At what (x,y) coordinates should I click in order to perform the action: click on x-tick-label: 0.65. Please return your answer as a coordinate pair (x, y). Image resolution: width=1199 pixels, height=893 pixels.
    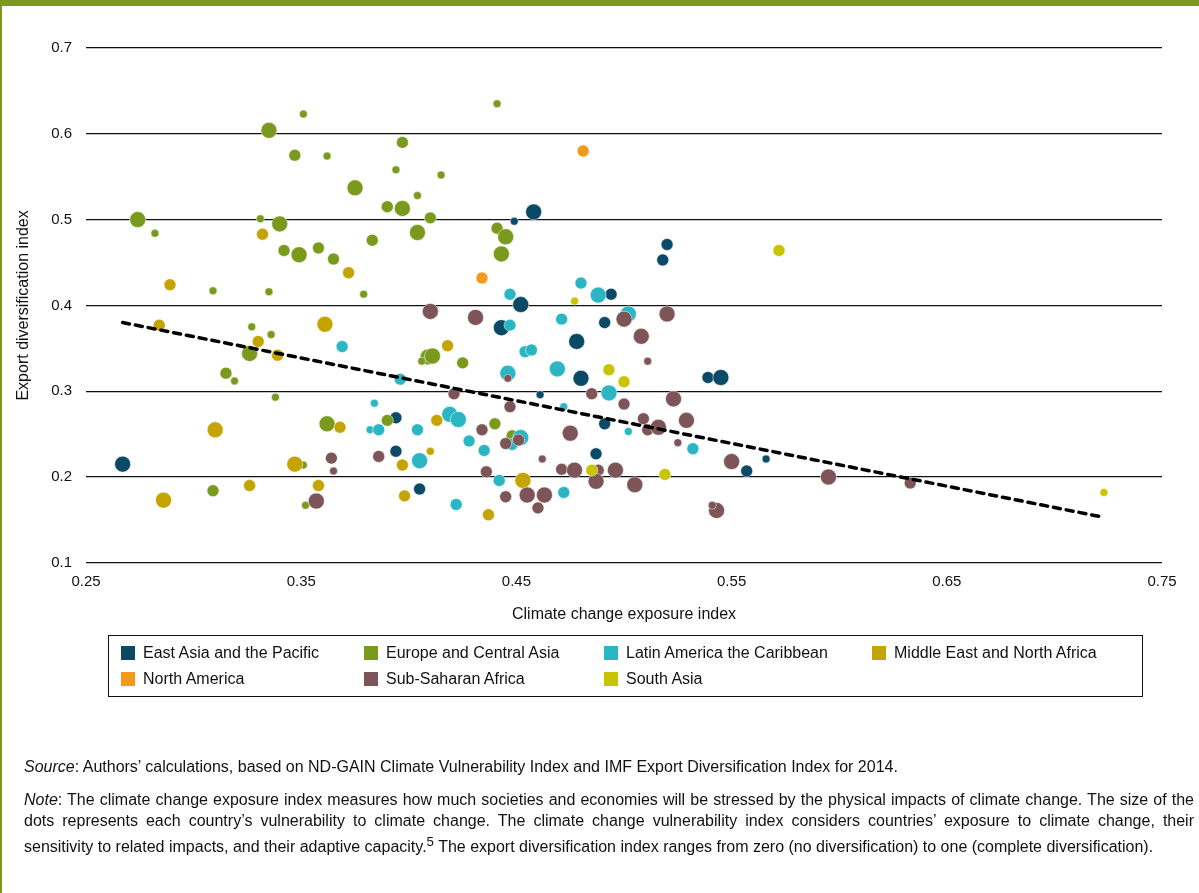
    Looking at the image, I should click on (947, 580).